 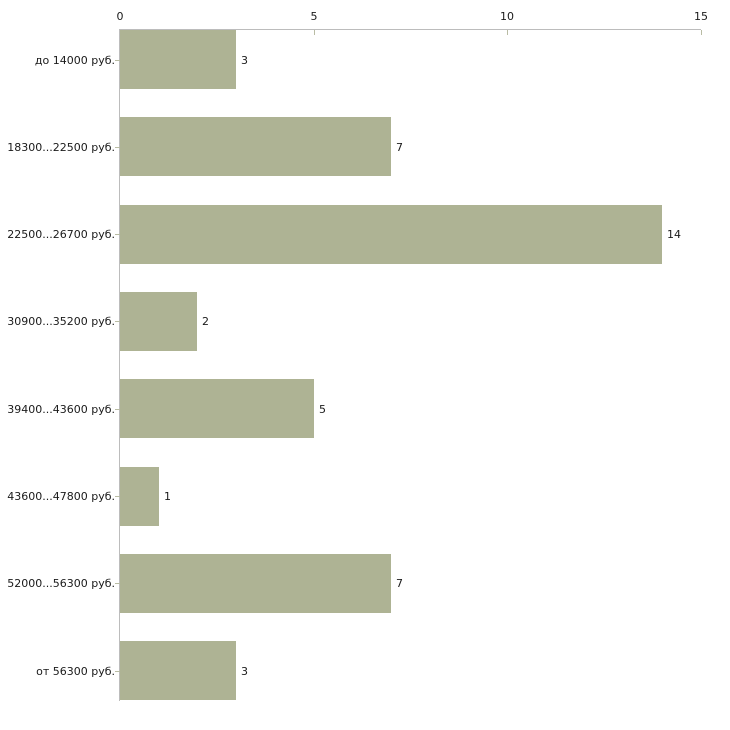 I want to click on bar-value-label: 5, so click(x=322, y=409).